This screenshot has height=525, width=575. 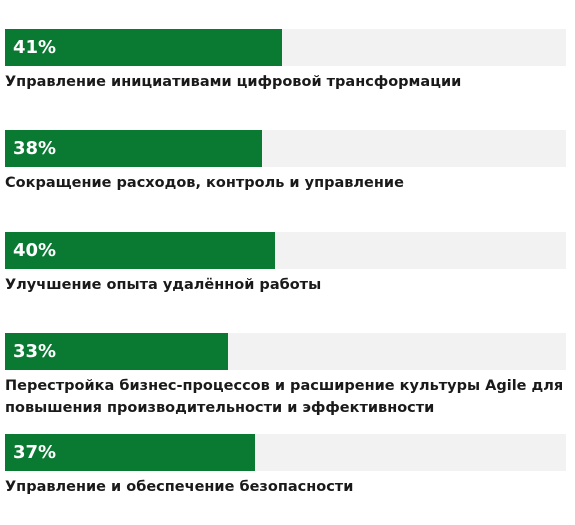 What do you see at coordinates (285, 47) in the screenshot?
I see `bar-track: 41%` at bounding box center [285, 47].